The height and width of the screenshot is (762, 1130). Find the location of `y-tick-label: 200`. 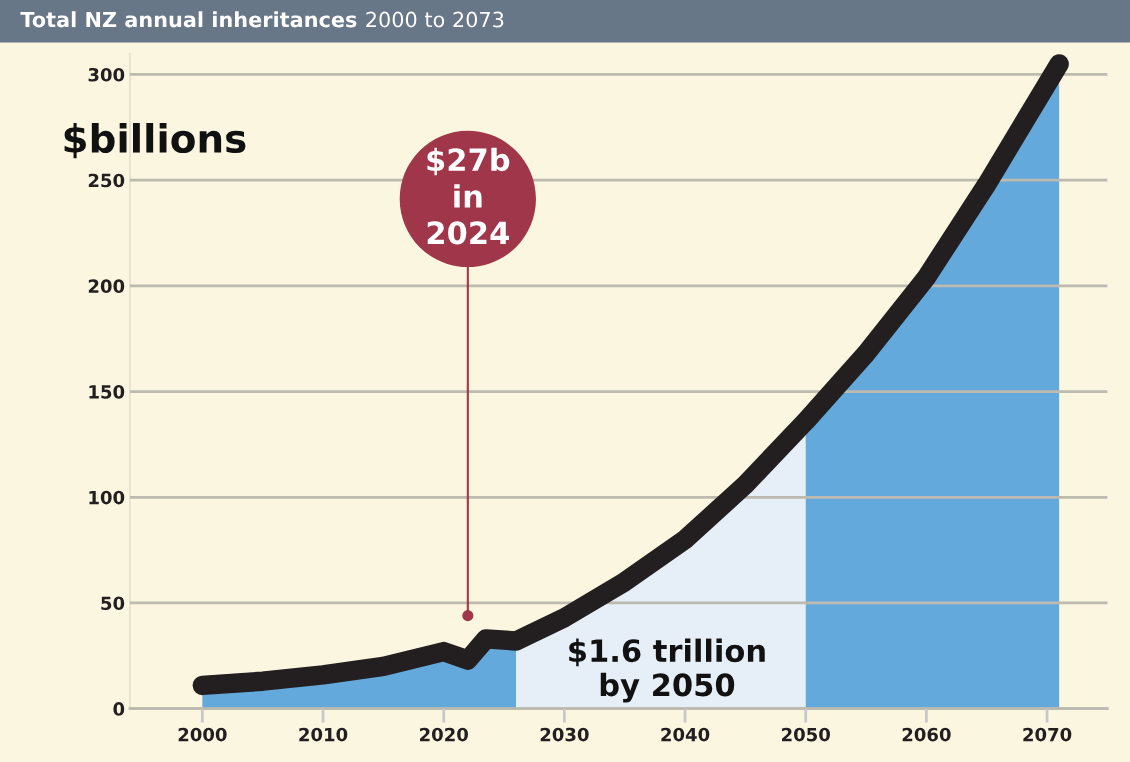

y-tick-label: 200 is located at coordinates (106, 286).